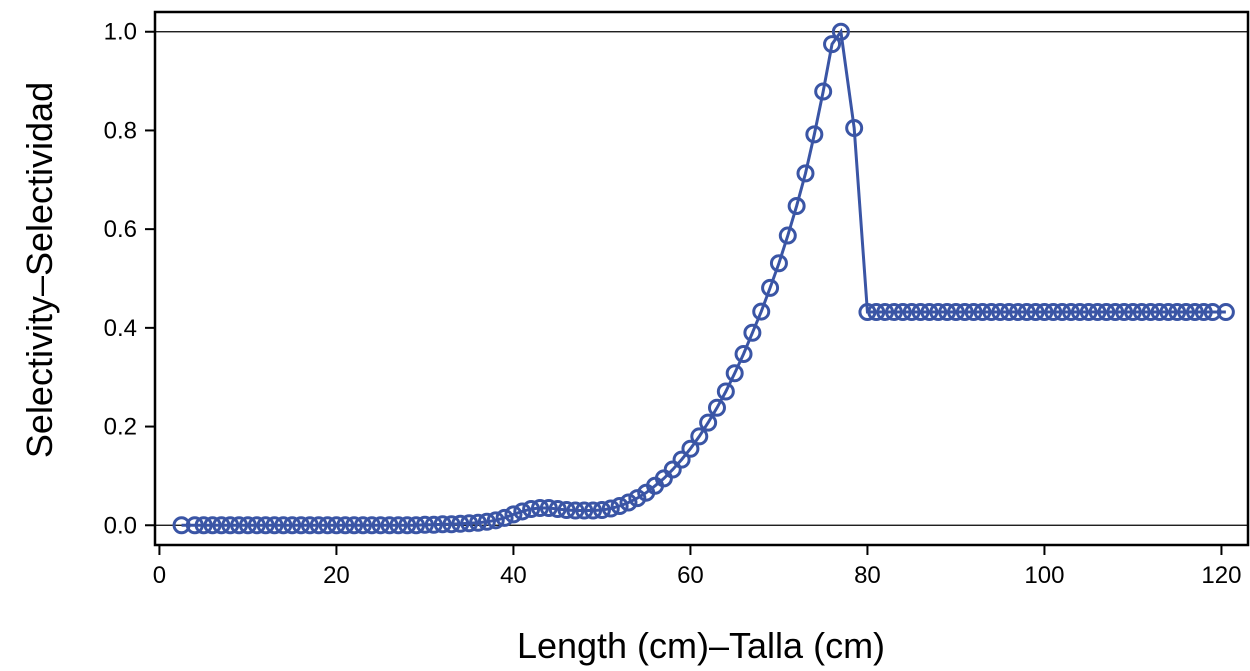 This screenshot has height=671, width=1250. Describe the element at coordinates (867, 575) in the screenshot. I see `x-tick-label: 80` at that location.